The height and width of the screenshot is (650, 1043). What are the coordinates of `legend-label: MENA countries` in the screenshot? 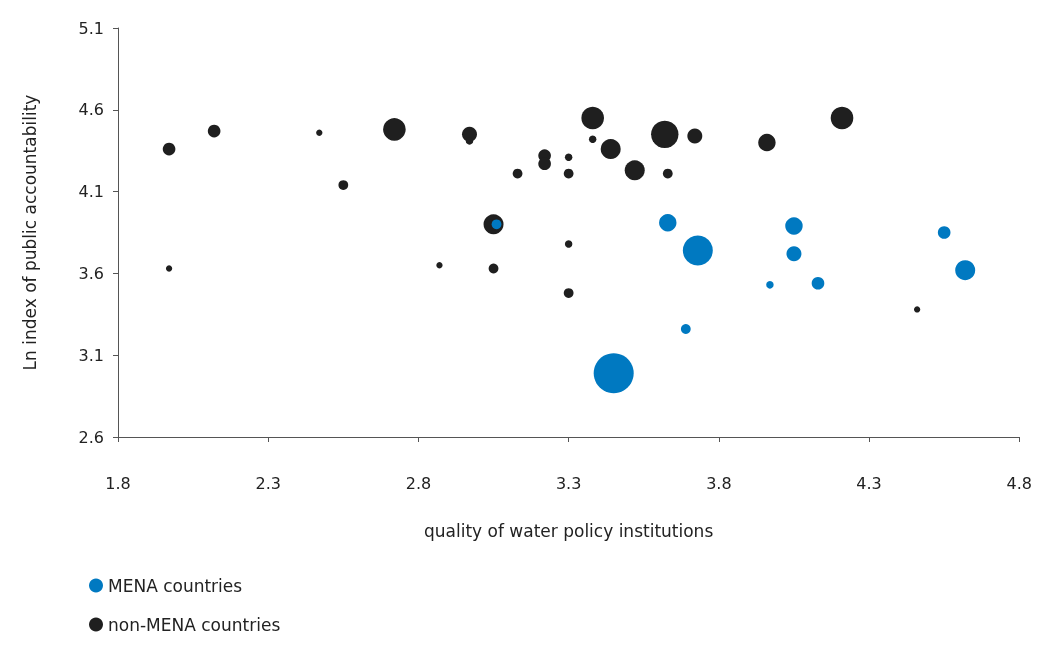 It's located at (175, 585).